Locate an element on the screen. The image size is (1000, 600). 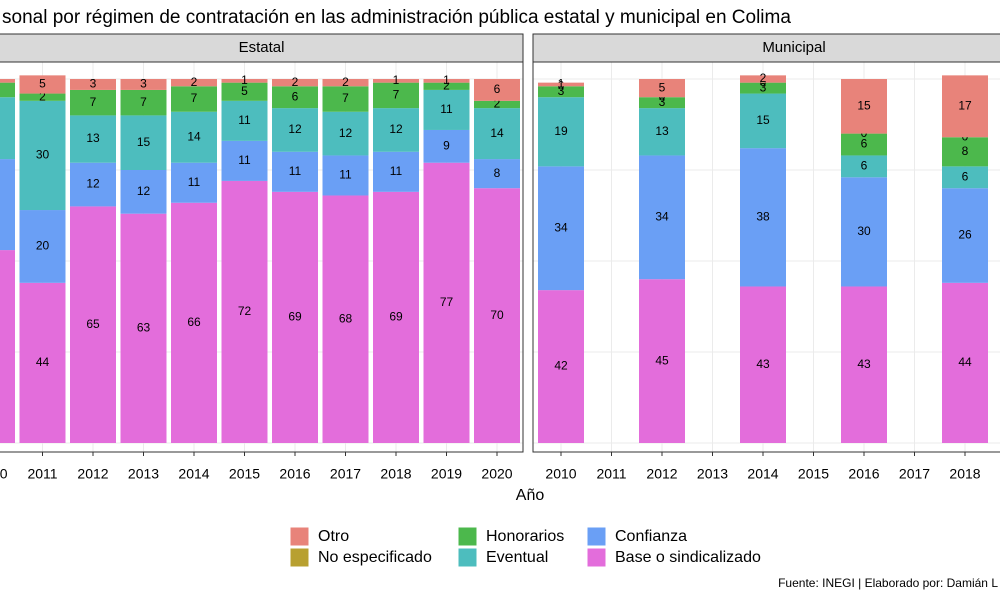
segment-label: 45 is located at coordinates (662, 360).